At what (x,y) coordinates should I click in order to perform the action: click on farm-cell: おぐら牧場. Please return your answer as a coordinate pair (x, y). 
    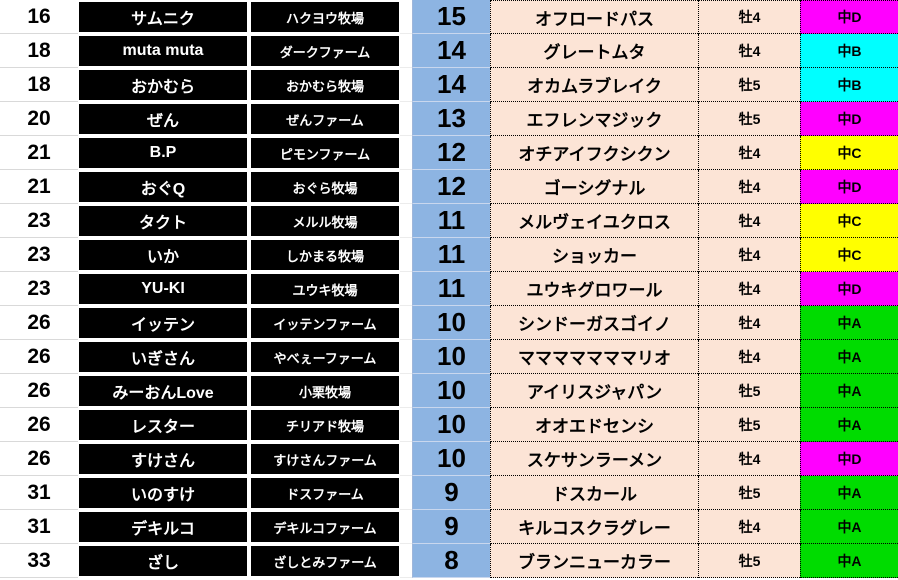
    Looking at the image, I should click on (324, 187).